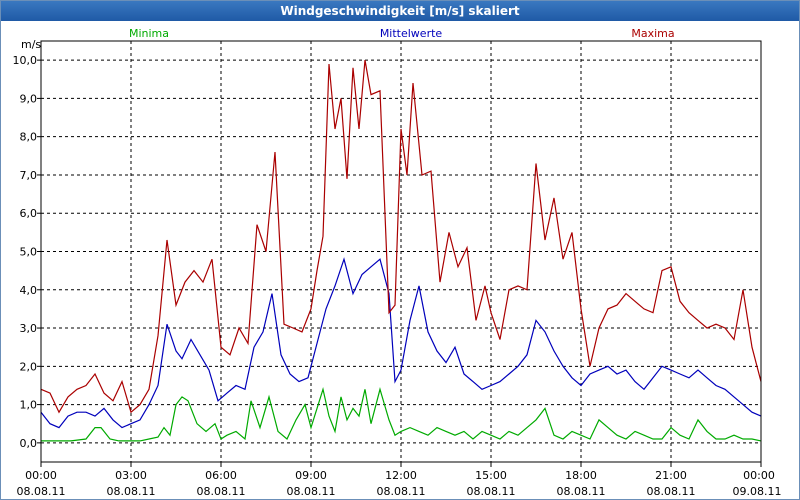  I want to click on x-tick-date-label: 09.08.11, so click(757, 491).